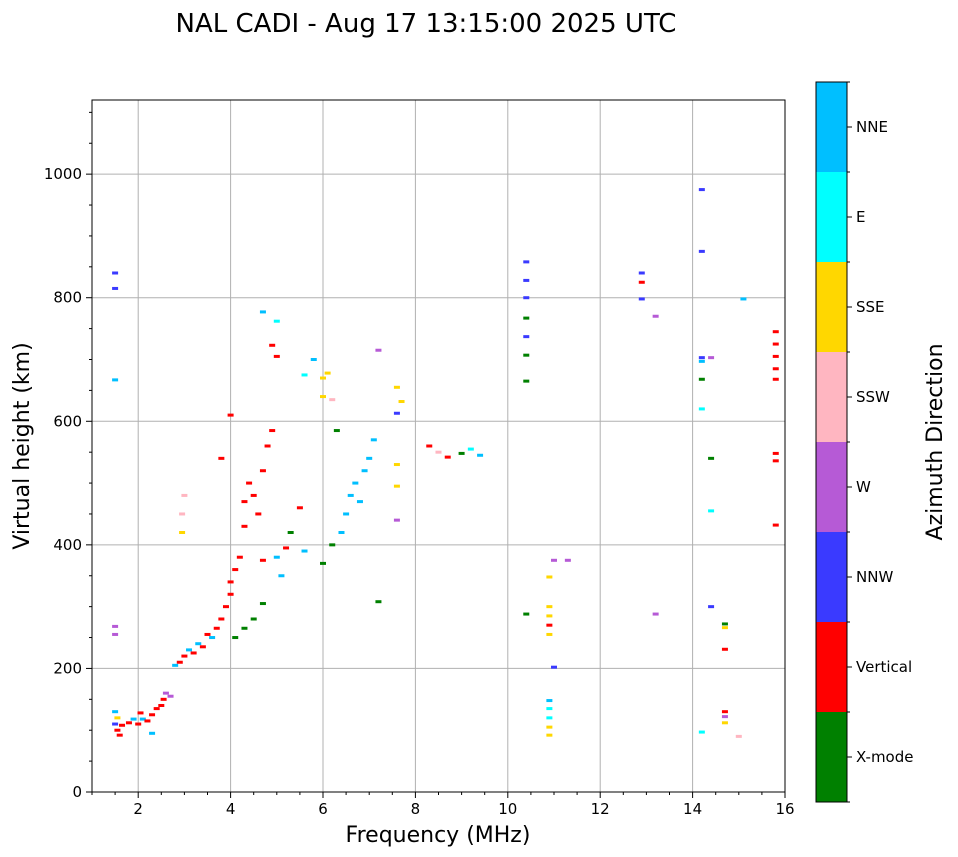  Describe the element at coordinates (864, 442) in the screenshot. I see `colorbar: X-mode Vertical NNW W SSW SSE E NNE` at that location.